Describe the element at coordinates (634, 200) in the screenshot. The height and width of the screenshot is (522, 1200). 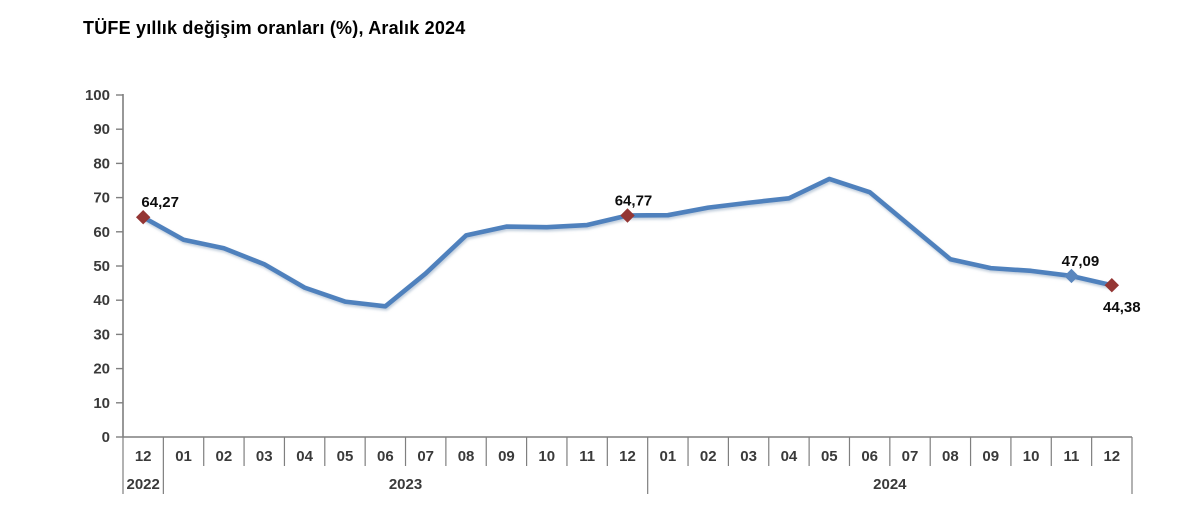
I see `data-point-label: 64,77` at that location.